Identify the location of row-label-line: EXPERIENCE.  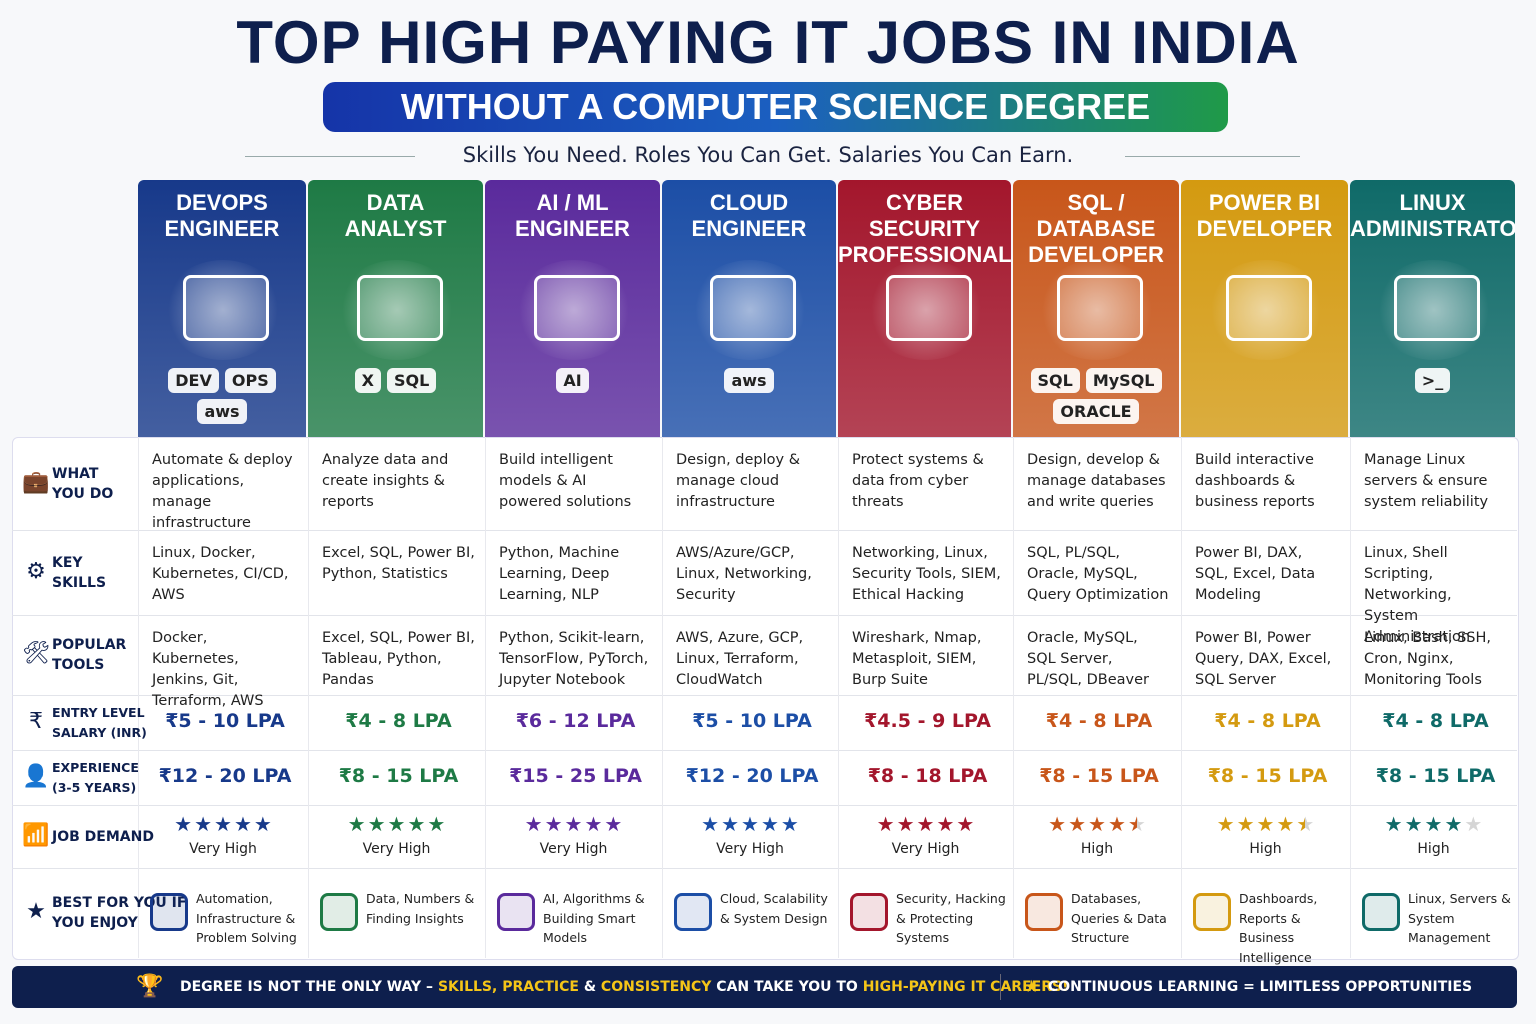
(95, 767).